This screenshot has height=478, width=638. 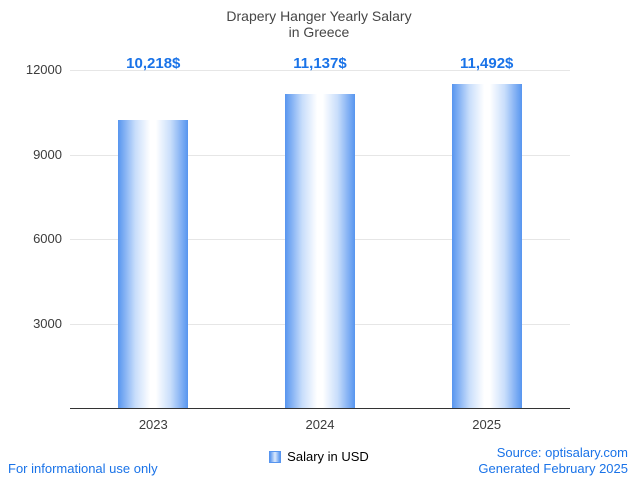 I want to click on bar-value-label: 10,218$, so click(x=153, y=63).